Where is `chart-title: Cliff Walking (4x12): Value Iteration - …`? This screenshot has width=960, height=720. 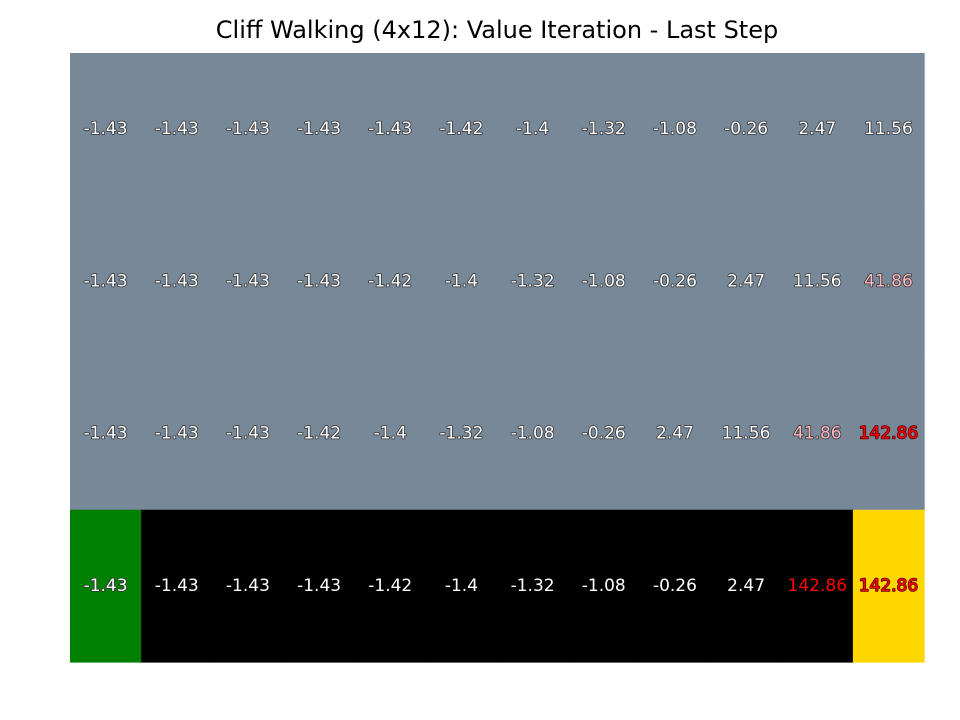 chart-title: Cliff Walking (4x12): Value Iteration - … is located at coordinates (497, 30).